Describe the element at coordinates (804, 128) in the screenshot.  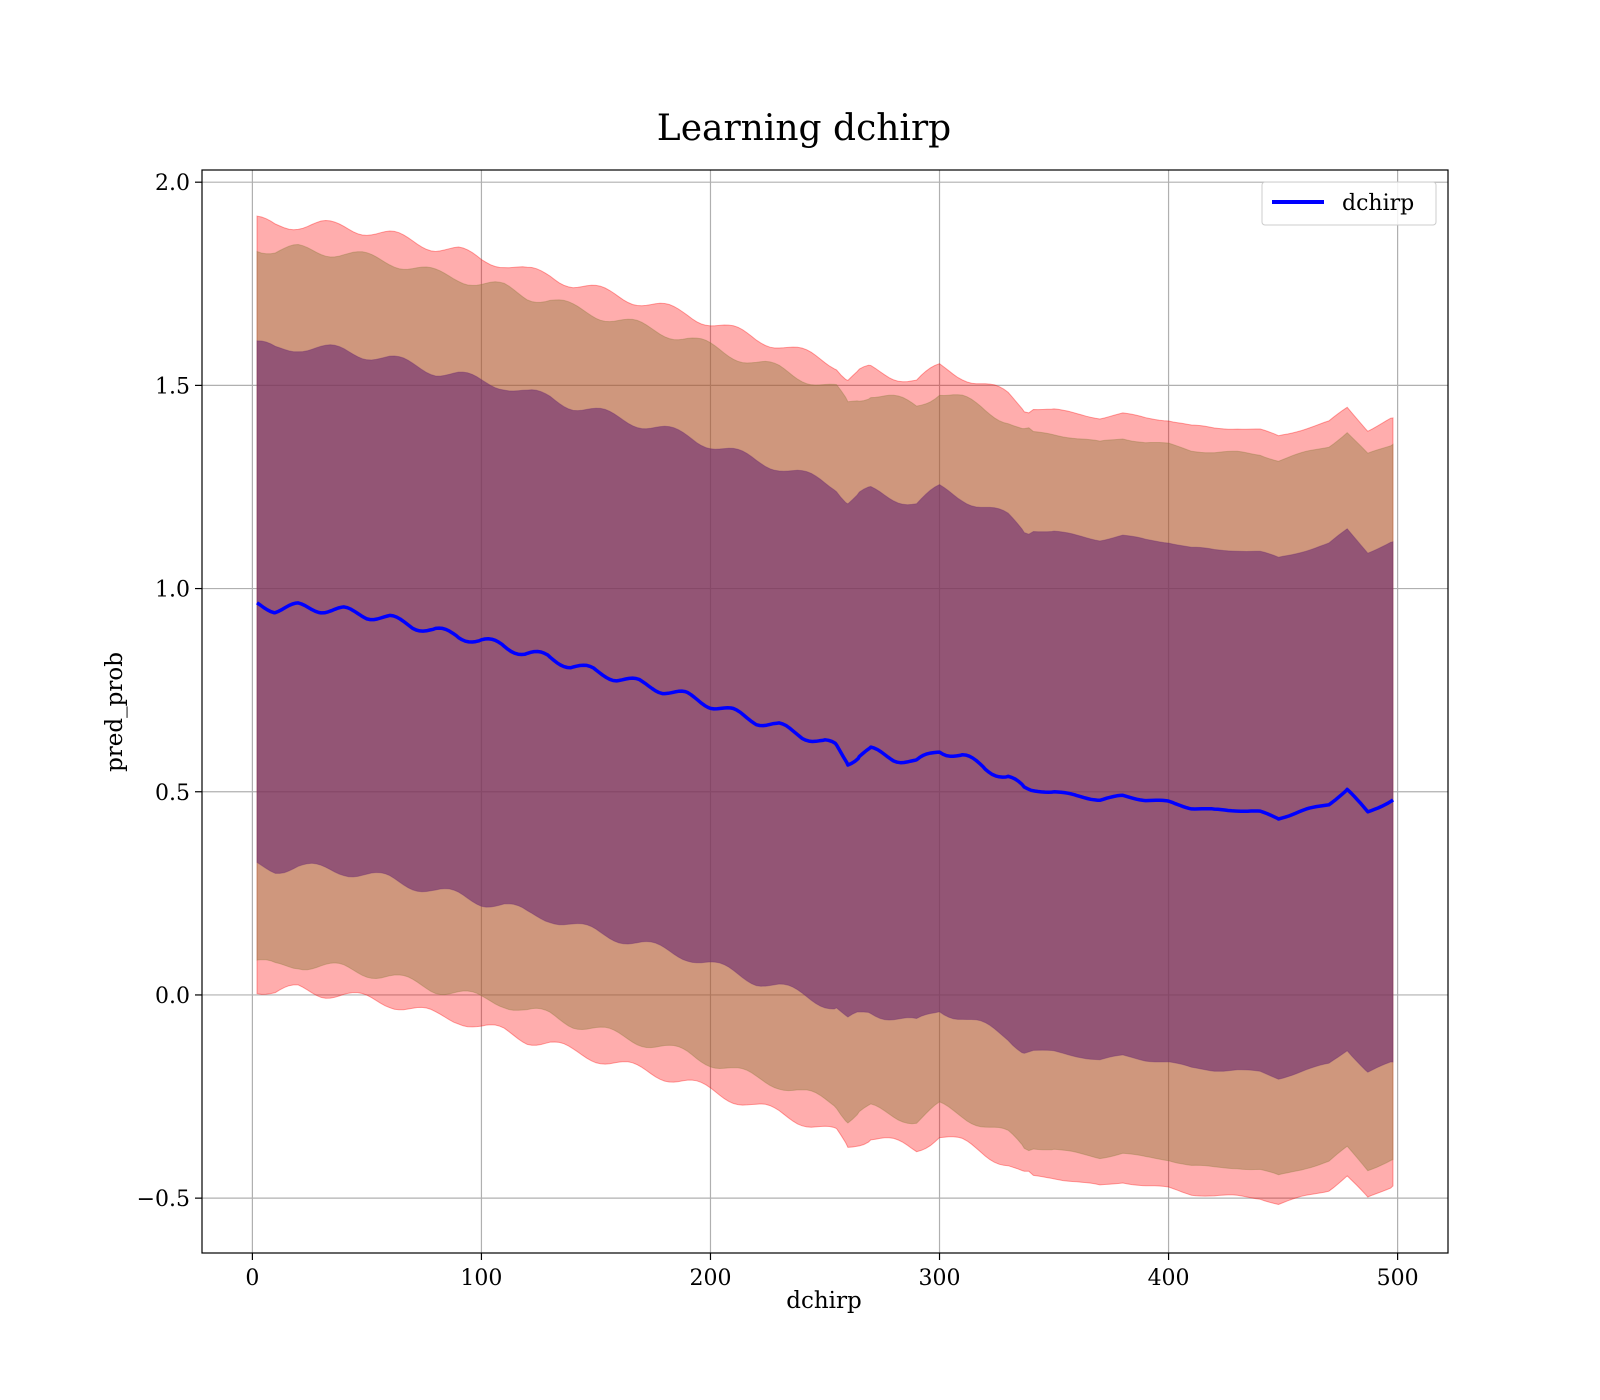
I see `chart-title: Learning dchirp` at that location.